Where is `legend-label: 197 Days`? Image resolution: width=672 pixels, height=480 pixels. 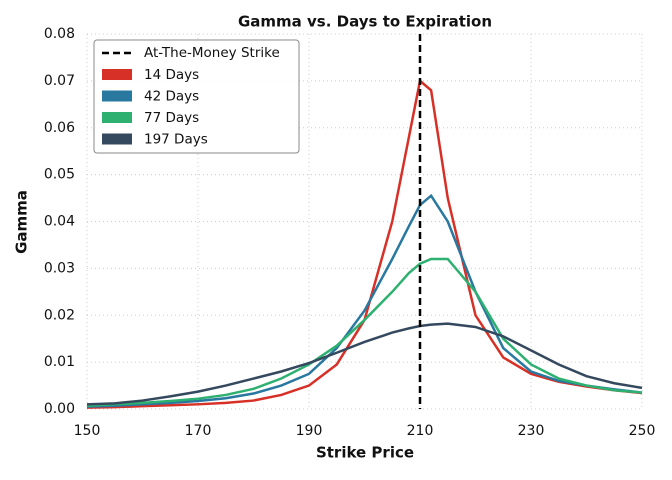 legend-label: 197 Days is located at coordinates (176, 140).